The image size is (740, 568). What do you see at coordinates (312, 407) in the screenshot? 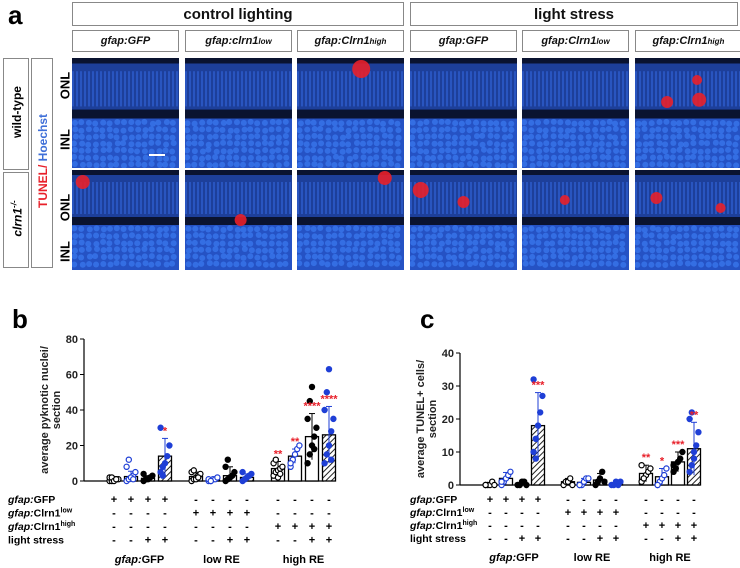
I see `significance-label: ****` at bounding box center [312, 407].